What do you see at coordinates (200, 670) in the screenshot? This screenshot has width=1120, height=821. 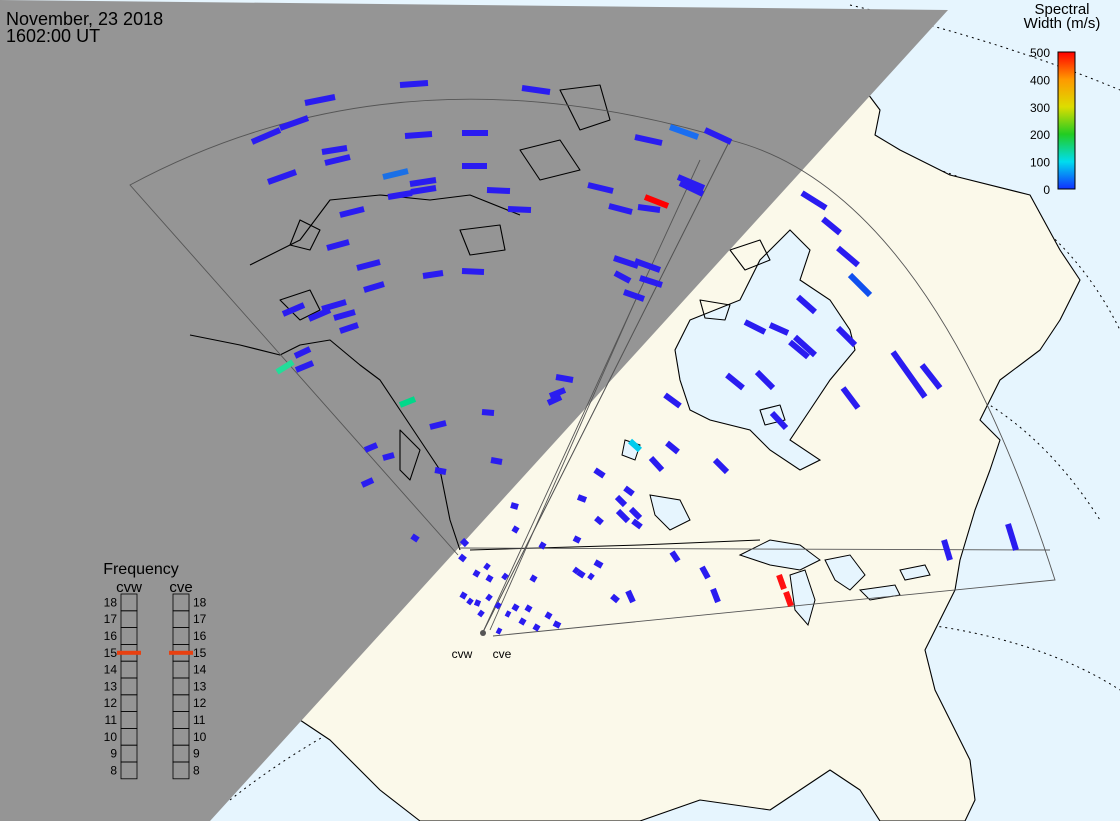 I see `frequency-level-label: 14` at bounding box center [200, 670].